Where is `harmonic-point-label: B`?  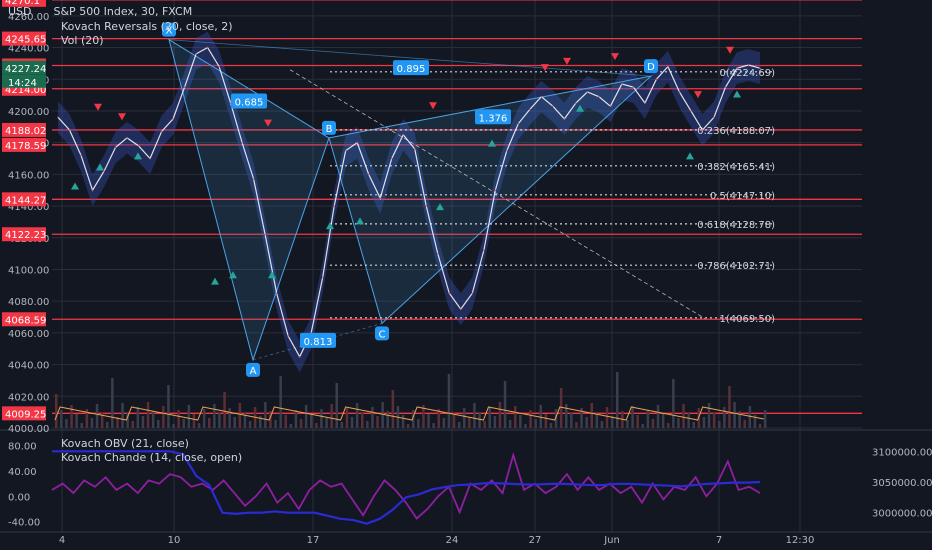
harmonic-point-label: B is located at coordinates (329, 129).